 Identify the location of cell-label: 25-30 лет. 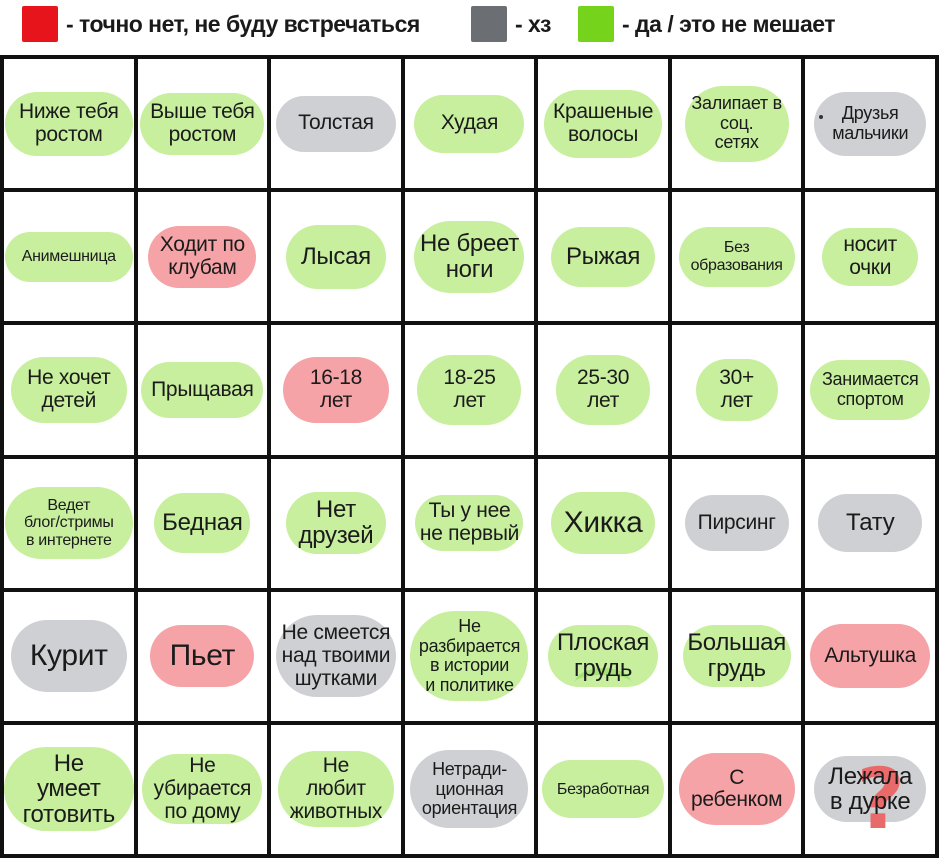
(603, 389).